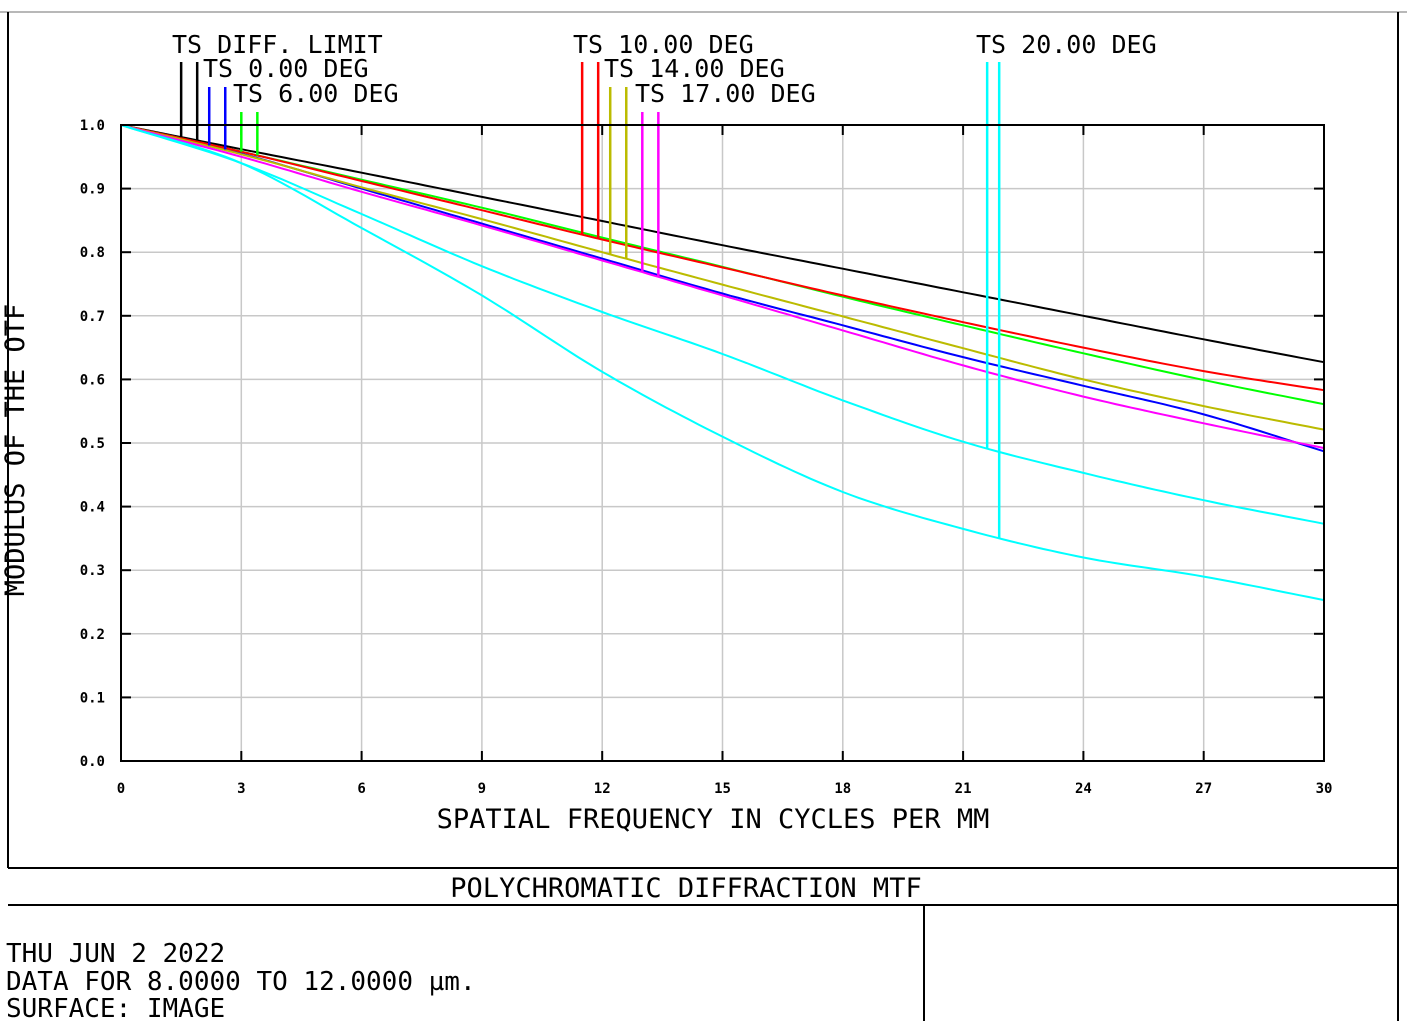 The width and height of the screenshot is (1407, 1021). I want to click on footer-wavelength: DATA FOR 8.0000 TO 12.0000 µm., so click(241, 982).